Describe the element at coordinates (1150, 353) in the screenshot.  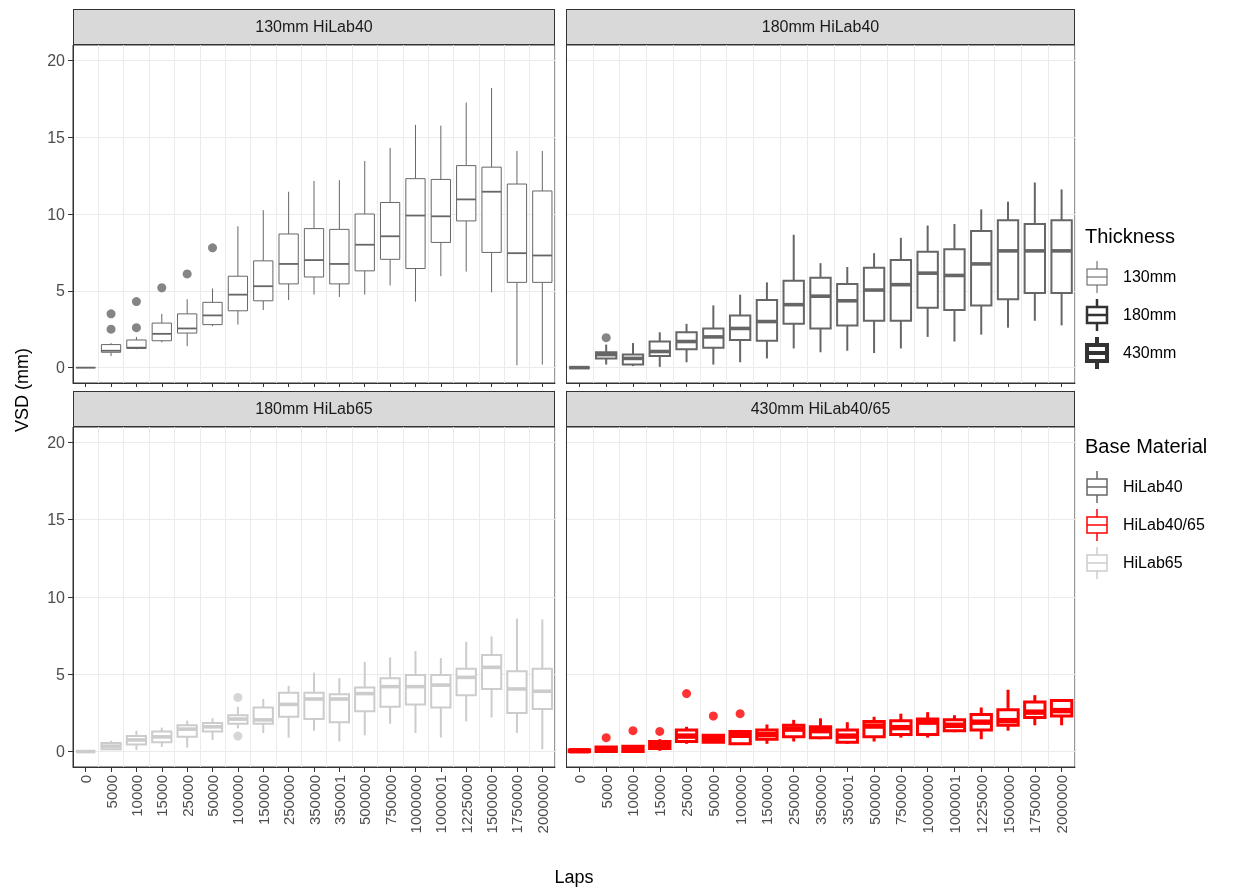
I see `category-label: 430mm` at that location.